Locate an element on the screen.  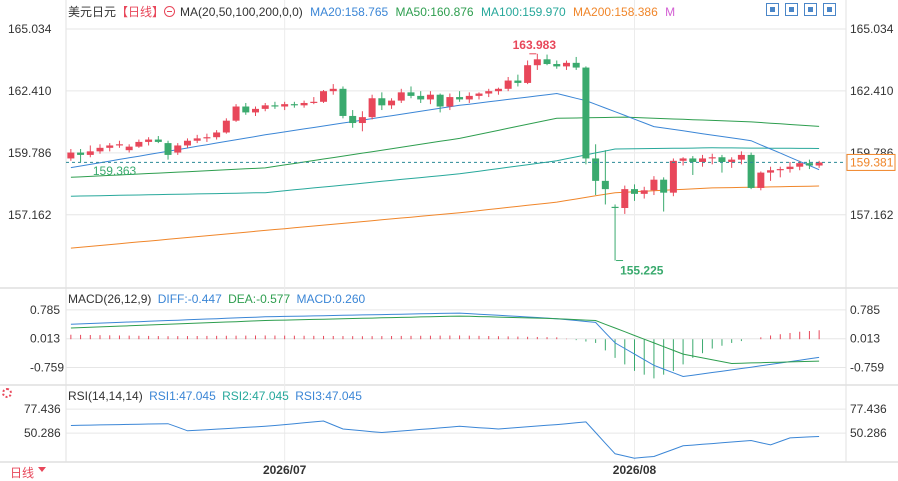
price-axis-label-left: 162.410 is located at coordinates (30, 91).